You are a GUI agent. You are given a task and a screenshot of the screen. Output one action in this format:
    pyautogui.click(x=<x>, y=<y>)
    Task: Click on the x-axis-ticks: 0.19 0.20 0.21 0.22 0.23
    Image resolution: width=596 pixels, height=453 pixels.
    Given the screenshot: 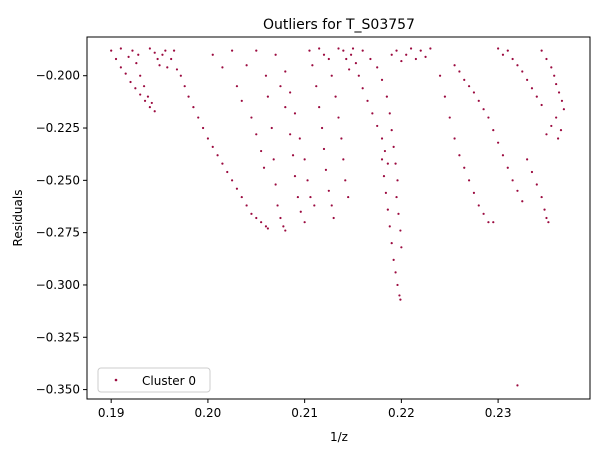 What is the action you would take?
    pyautogui.click(x=304, y=409)
    